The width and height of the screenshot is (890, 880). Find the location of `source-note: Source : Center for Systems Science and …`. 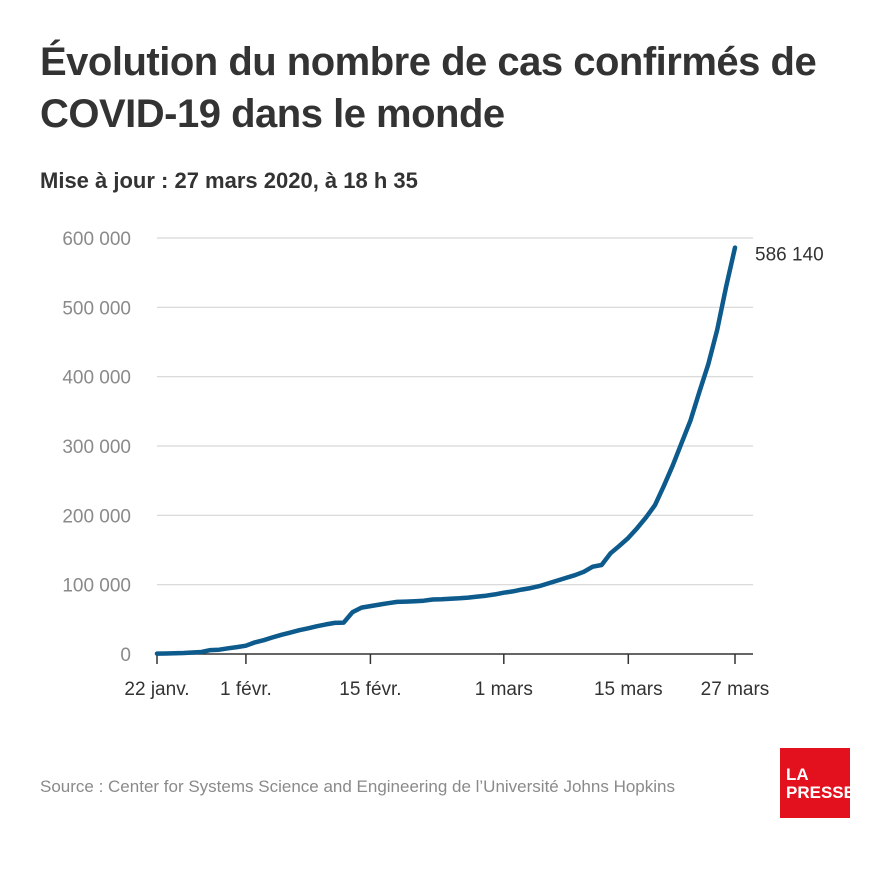

source-note: Source : Center for Systems Science and … is located at coordinates (357, 786).